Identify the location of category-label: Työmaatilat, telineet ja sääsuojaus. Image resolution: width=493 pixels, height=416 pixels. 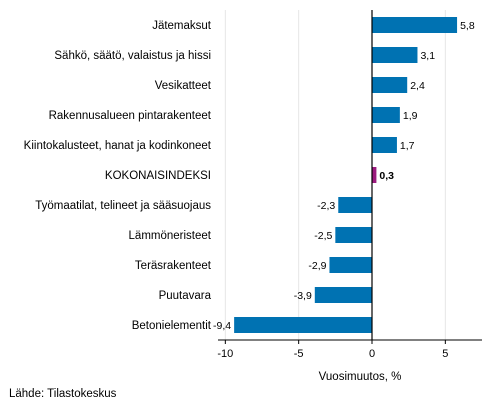
(123, 206).